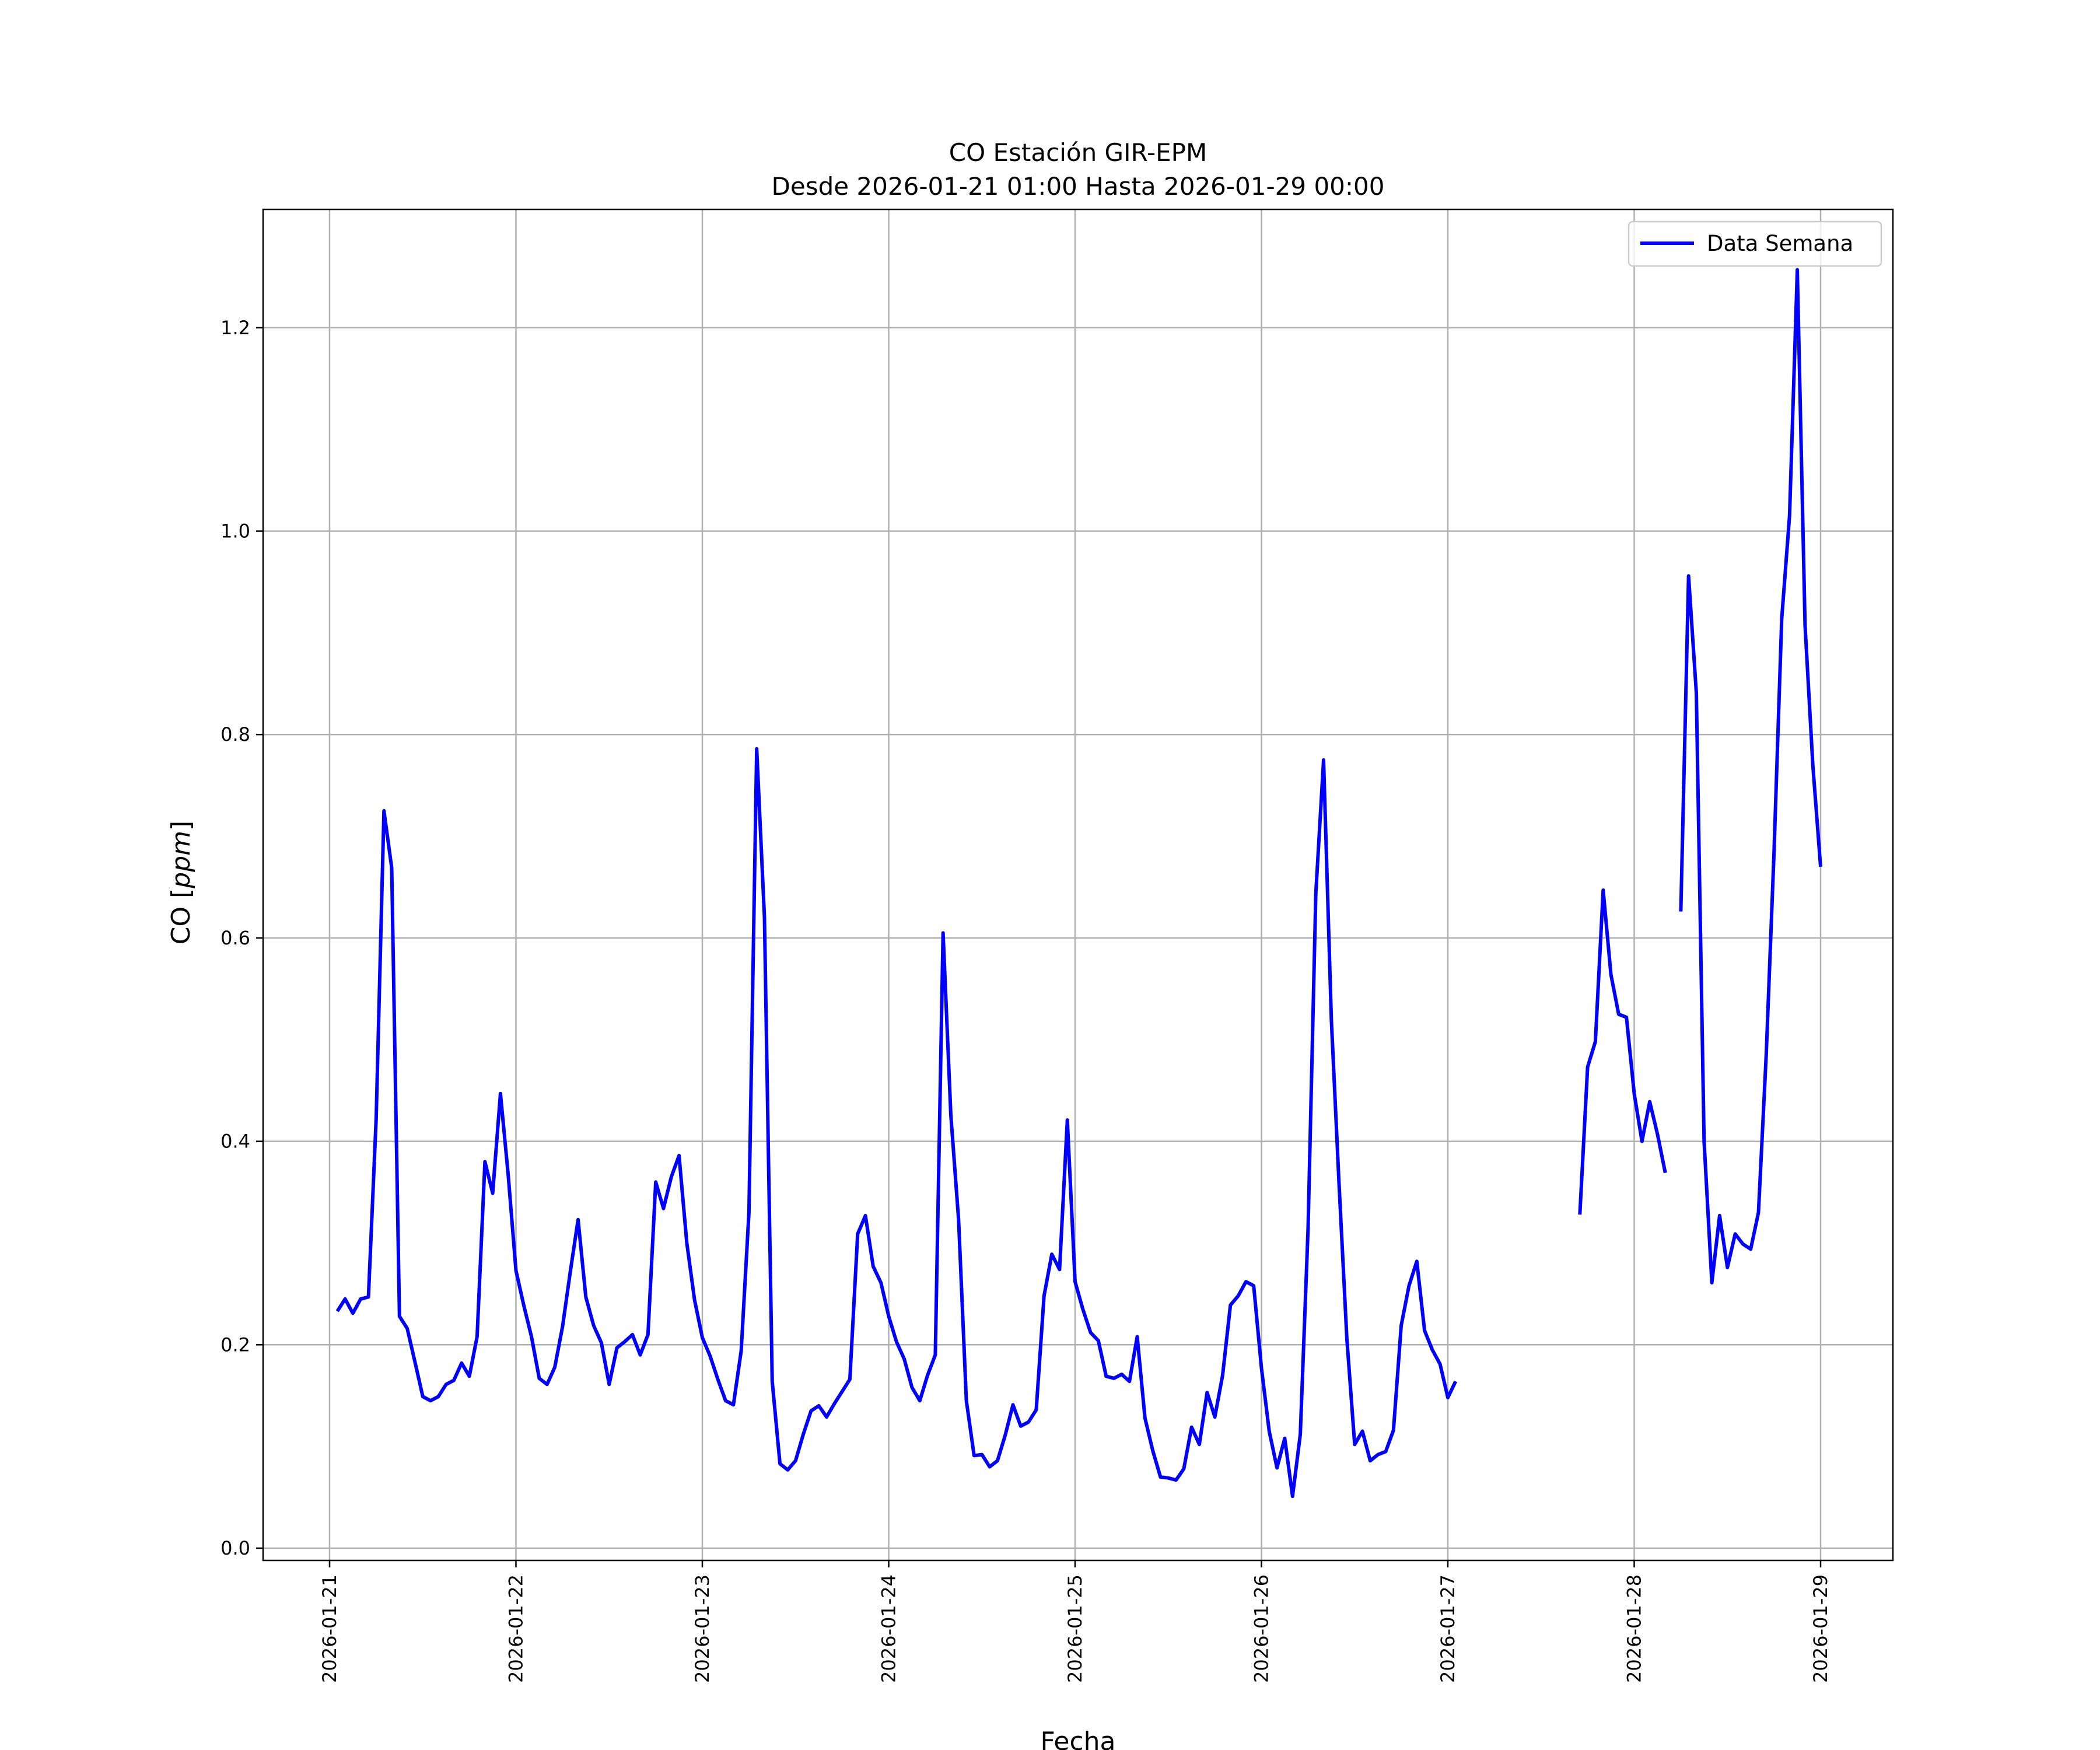  What do you see at coordinates (889, 1629) in the screenshot?
I see `x-tick-label: 2026-01-24` at bounding box center [889, 1629].